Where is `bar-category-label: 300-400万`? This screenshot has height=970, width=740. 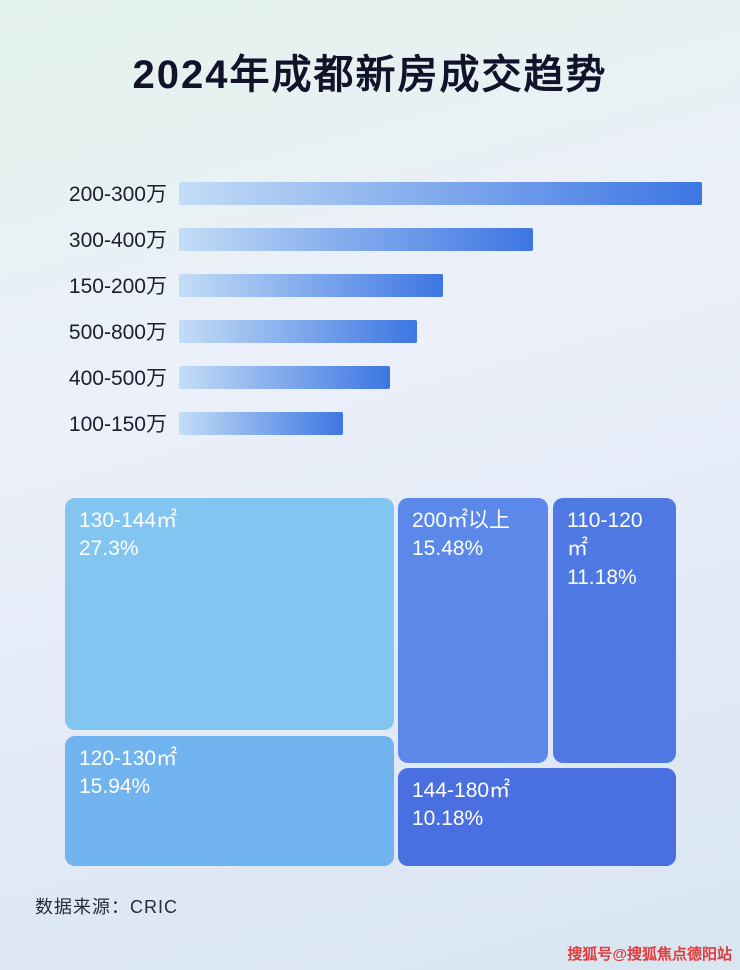 bar-category-label: 300-400万 is located at coordinates (117, 240).